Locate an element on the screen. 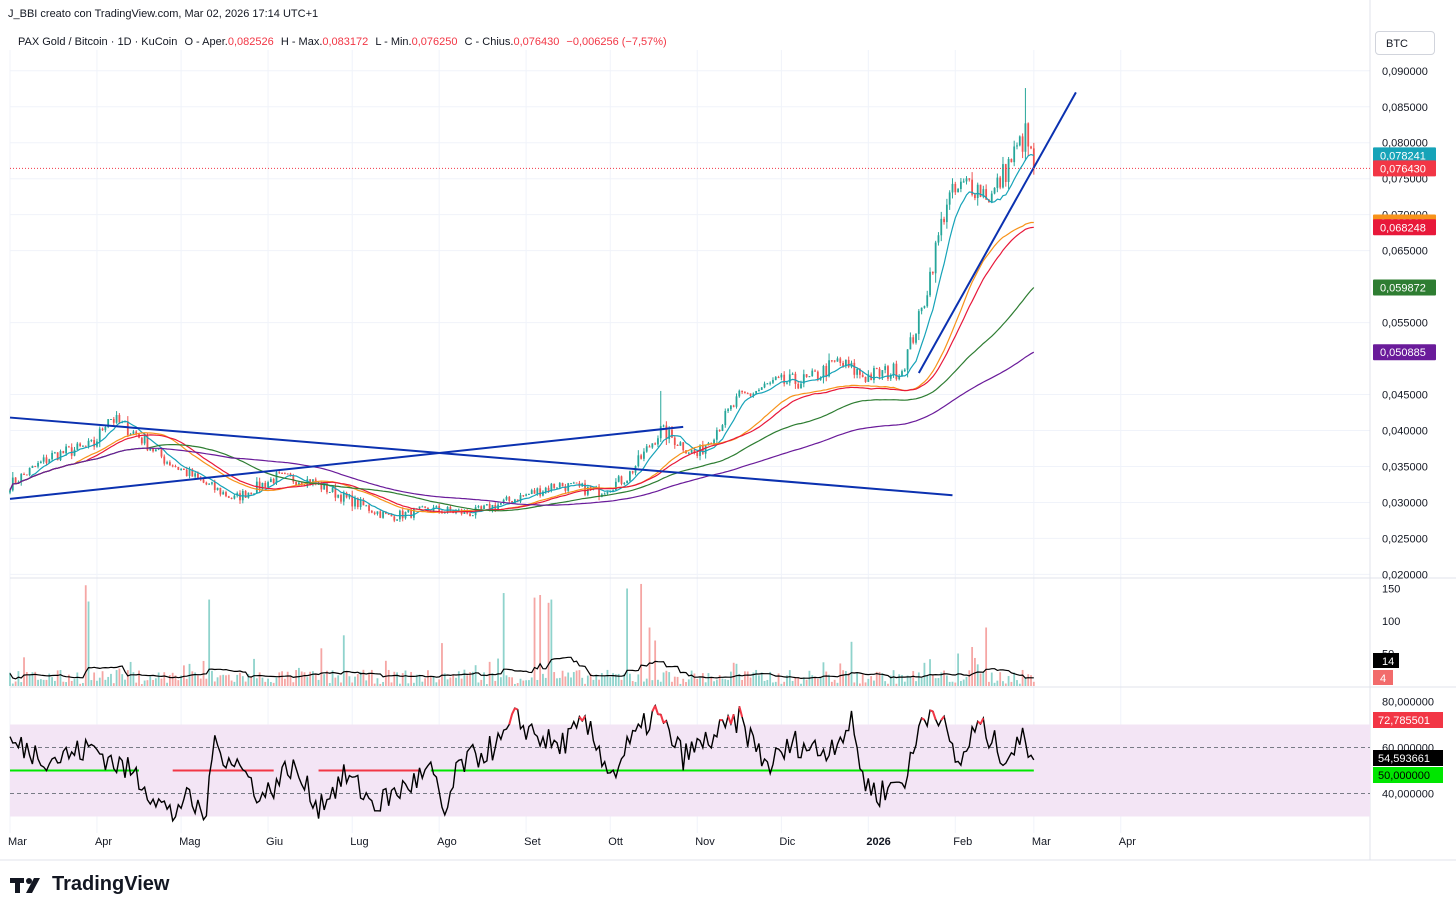 The height and width of the screenshot is (915, 1456). legend-symbol: PAX Gold / Bitcoin · 1D · KuCoin is located at coordinates (98, 42).